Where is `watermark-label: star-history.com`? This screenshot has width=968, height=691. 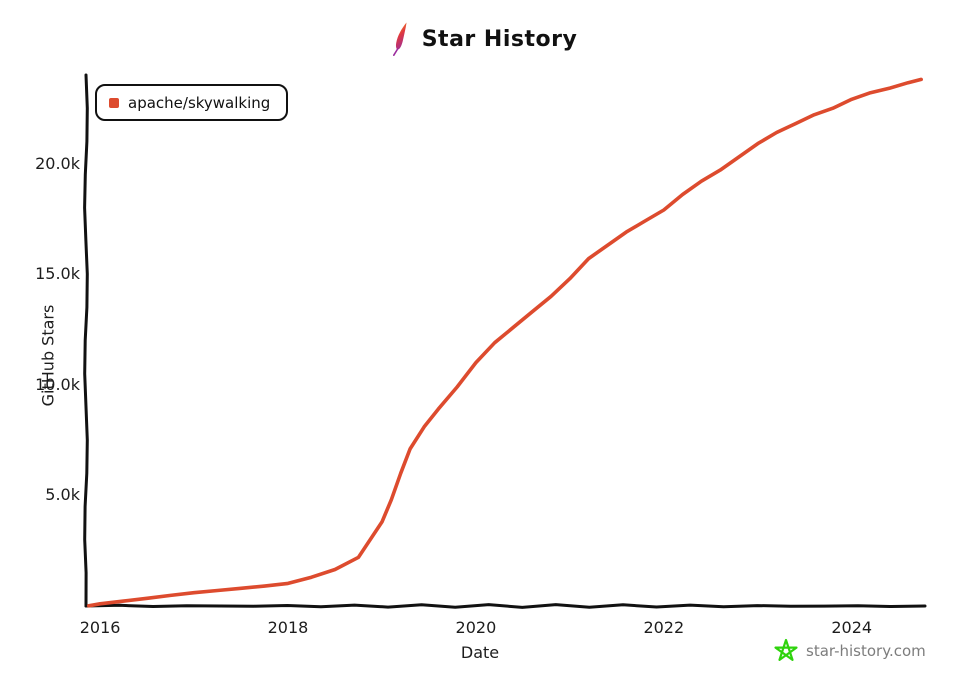
watermark-label: star-history.com is located at coordinates (866, 651).